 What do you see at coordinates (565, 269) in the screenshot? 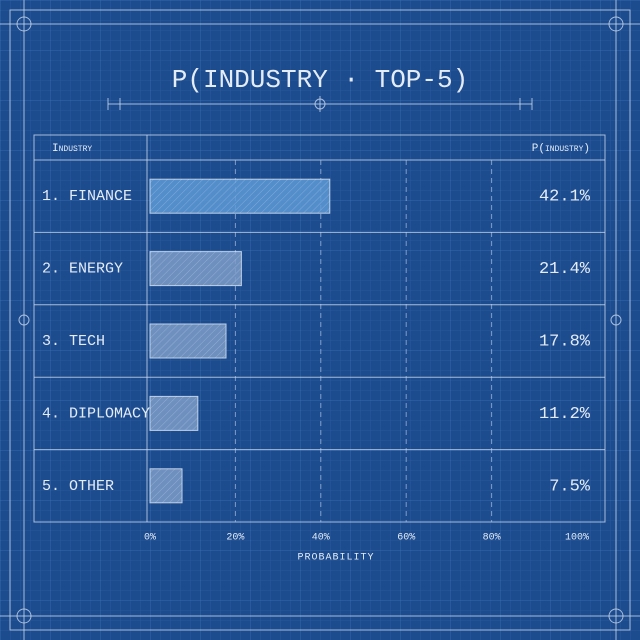
I see `value-label: 21.4%` at bounding box center [565, 269].